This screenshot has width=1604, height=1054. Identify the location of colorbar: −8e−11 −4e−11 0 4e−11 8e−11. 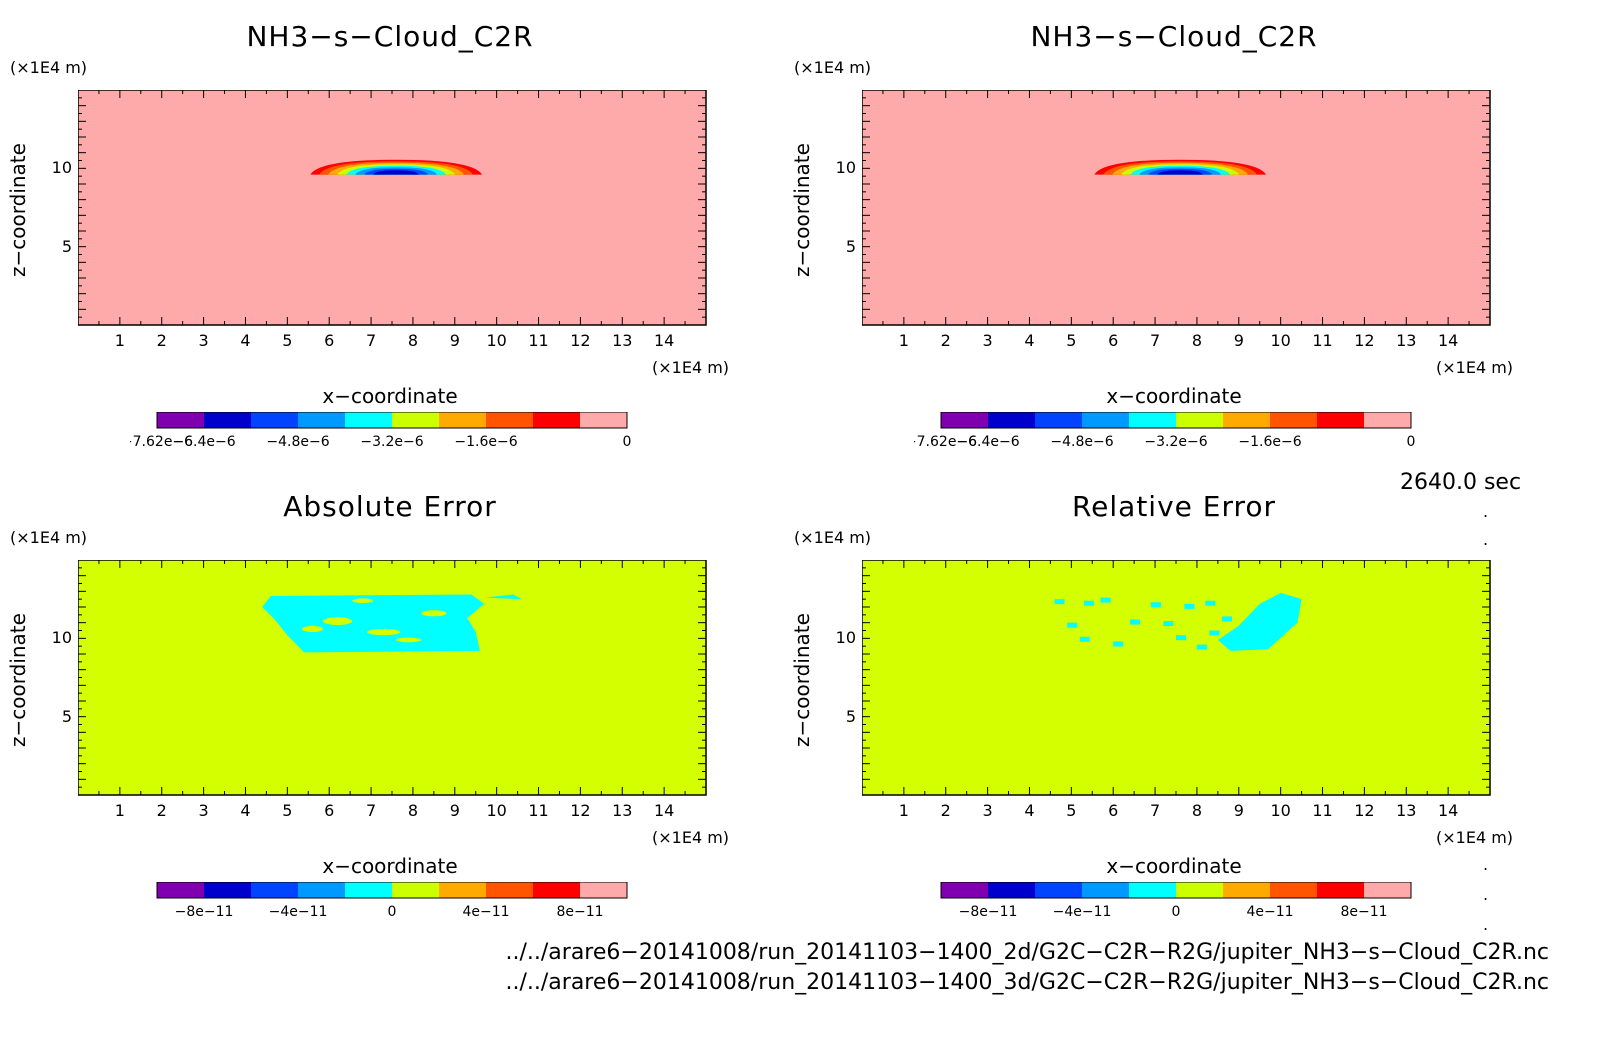
(1176, 901).